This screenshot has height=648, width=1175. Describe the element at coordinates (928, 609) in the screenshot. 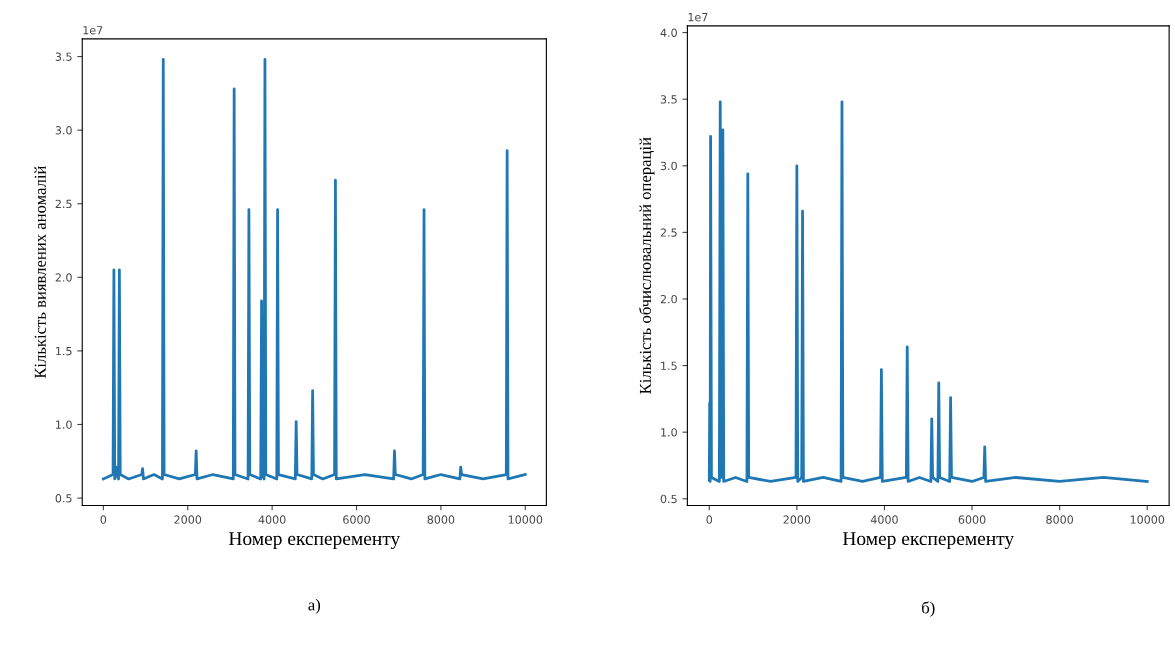

I see `text: б)` at that location.